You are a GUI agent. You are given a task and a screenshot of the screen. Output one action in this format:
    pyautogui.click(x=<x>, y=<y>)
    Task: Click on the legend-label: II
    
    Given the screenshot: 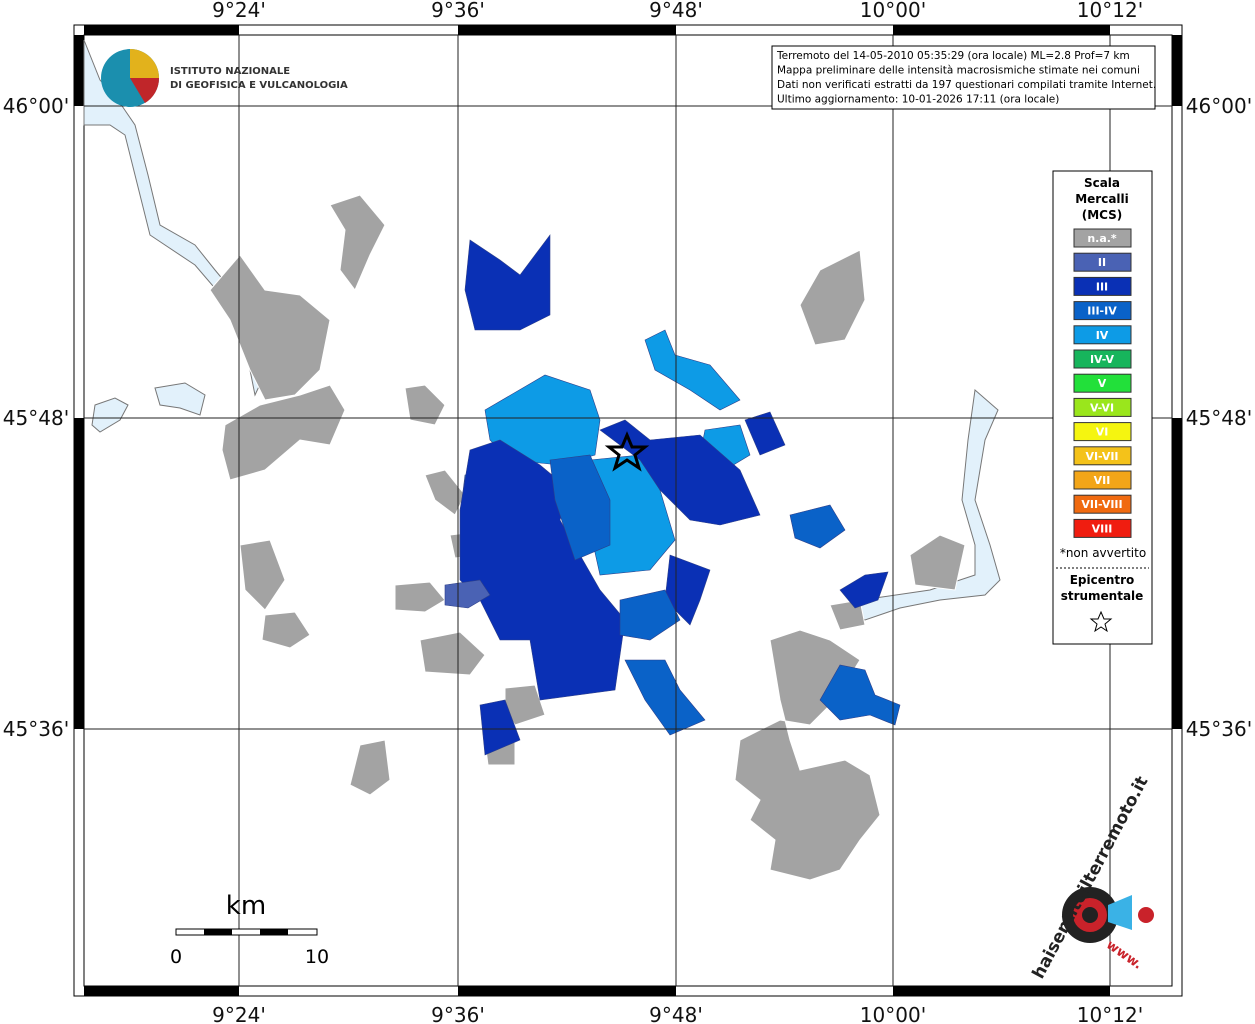 What is the action you would take?
    pyautogui.click(x=1102, y=262)
    